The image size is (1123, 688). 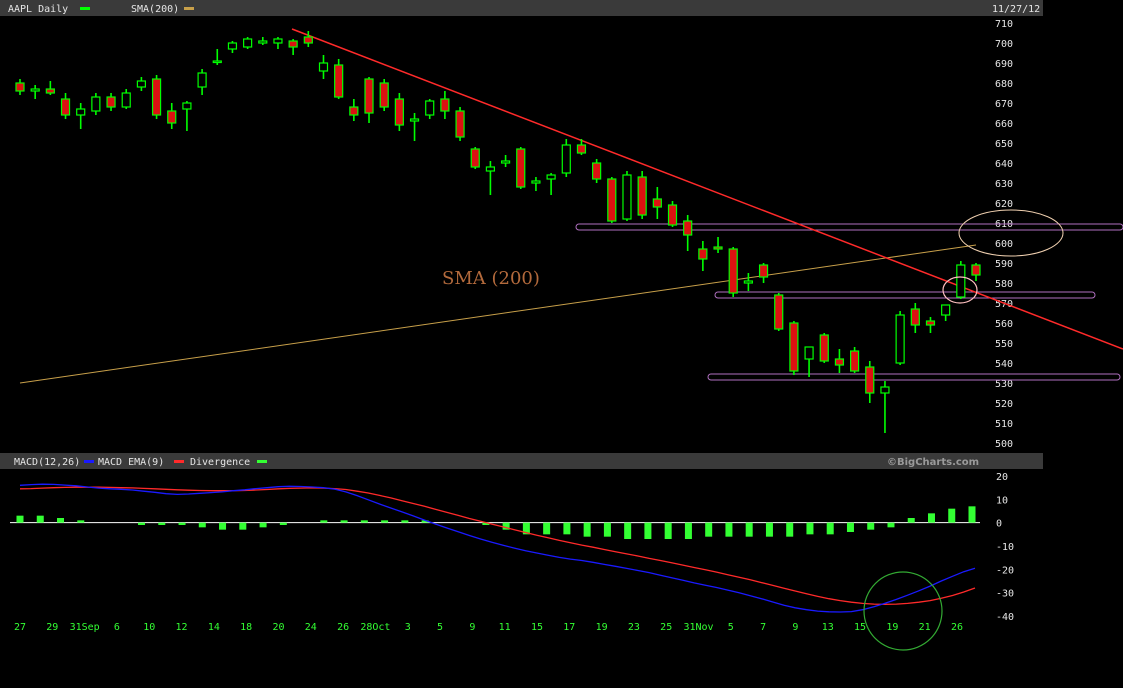 I want to click on x-tick-label: 21, so click(x=925, y=627).